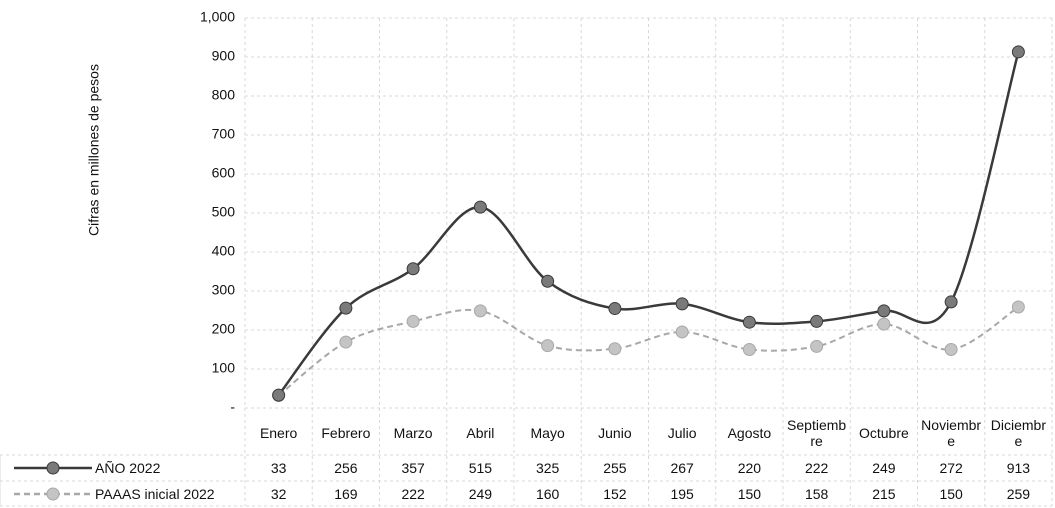  Describe the element at coordinates (278, 467) in the screenshot. I see `table-value: 33` at that location.